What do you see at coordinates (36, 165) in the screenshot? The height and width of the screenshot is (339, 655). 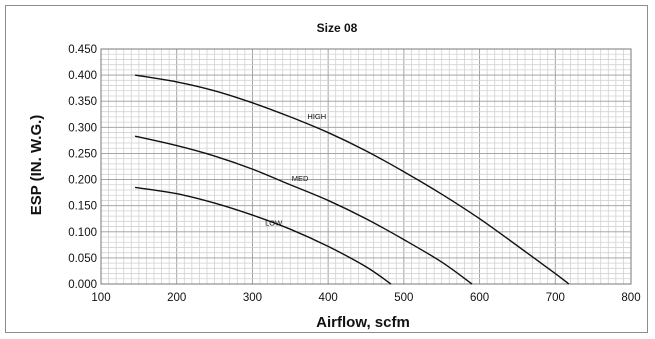 I see `y-axis-label: ESP (IN. W.G.)` at bounding box center [36, 165].